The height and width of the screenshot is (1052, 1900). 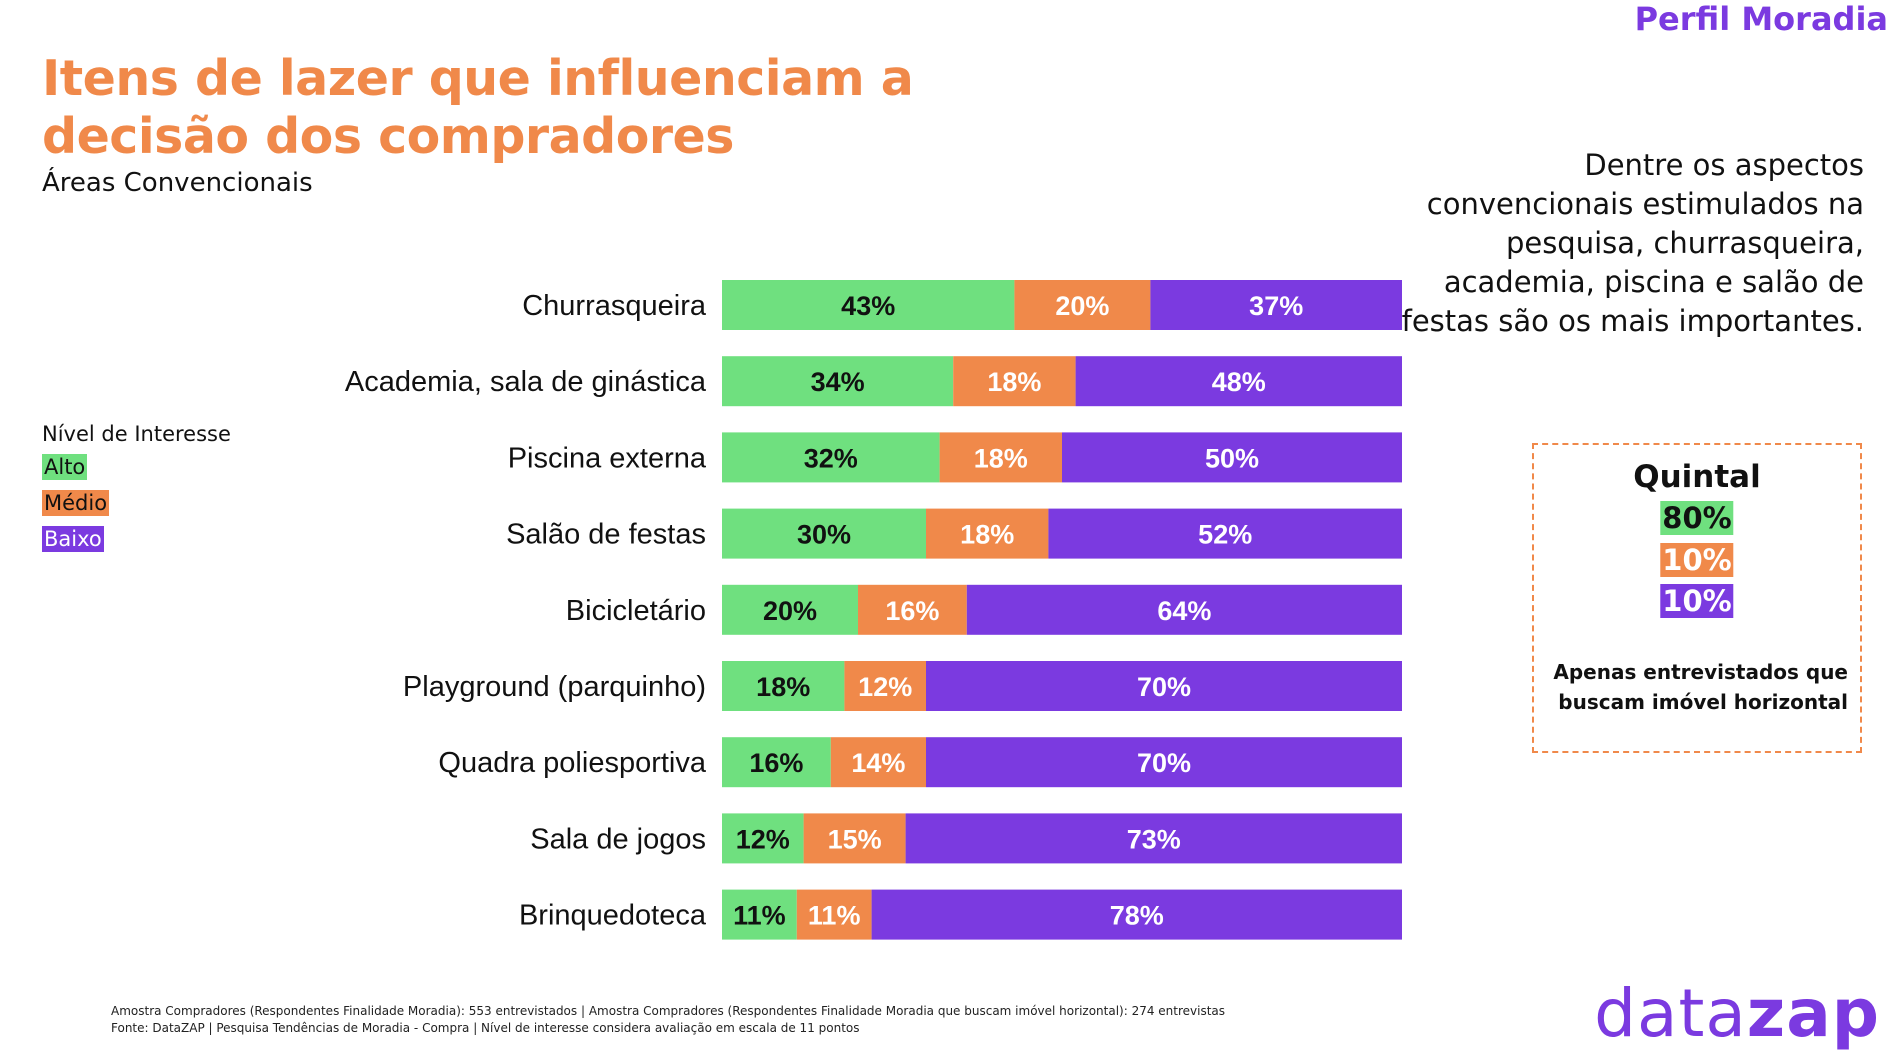 I want to click on data-label: 73%, so click(x=1154, y=839).